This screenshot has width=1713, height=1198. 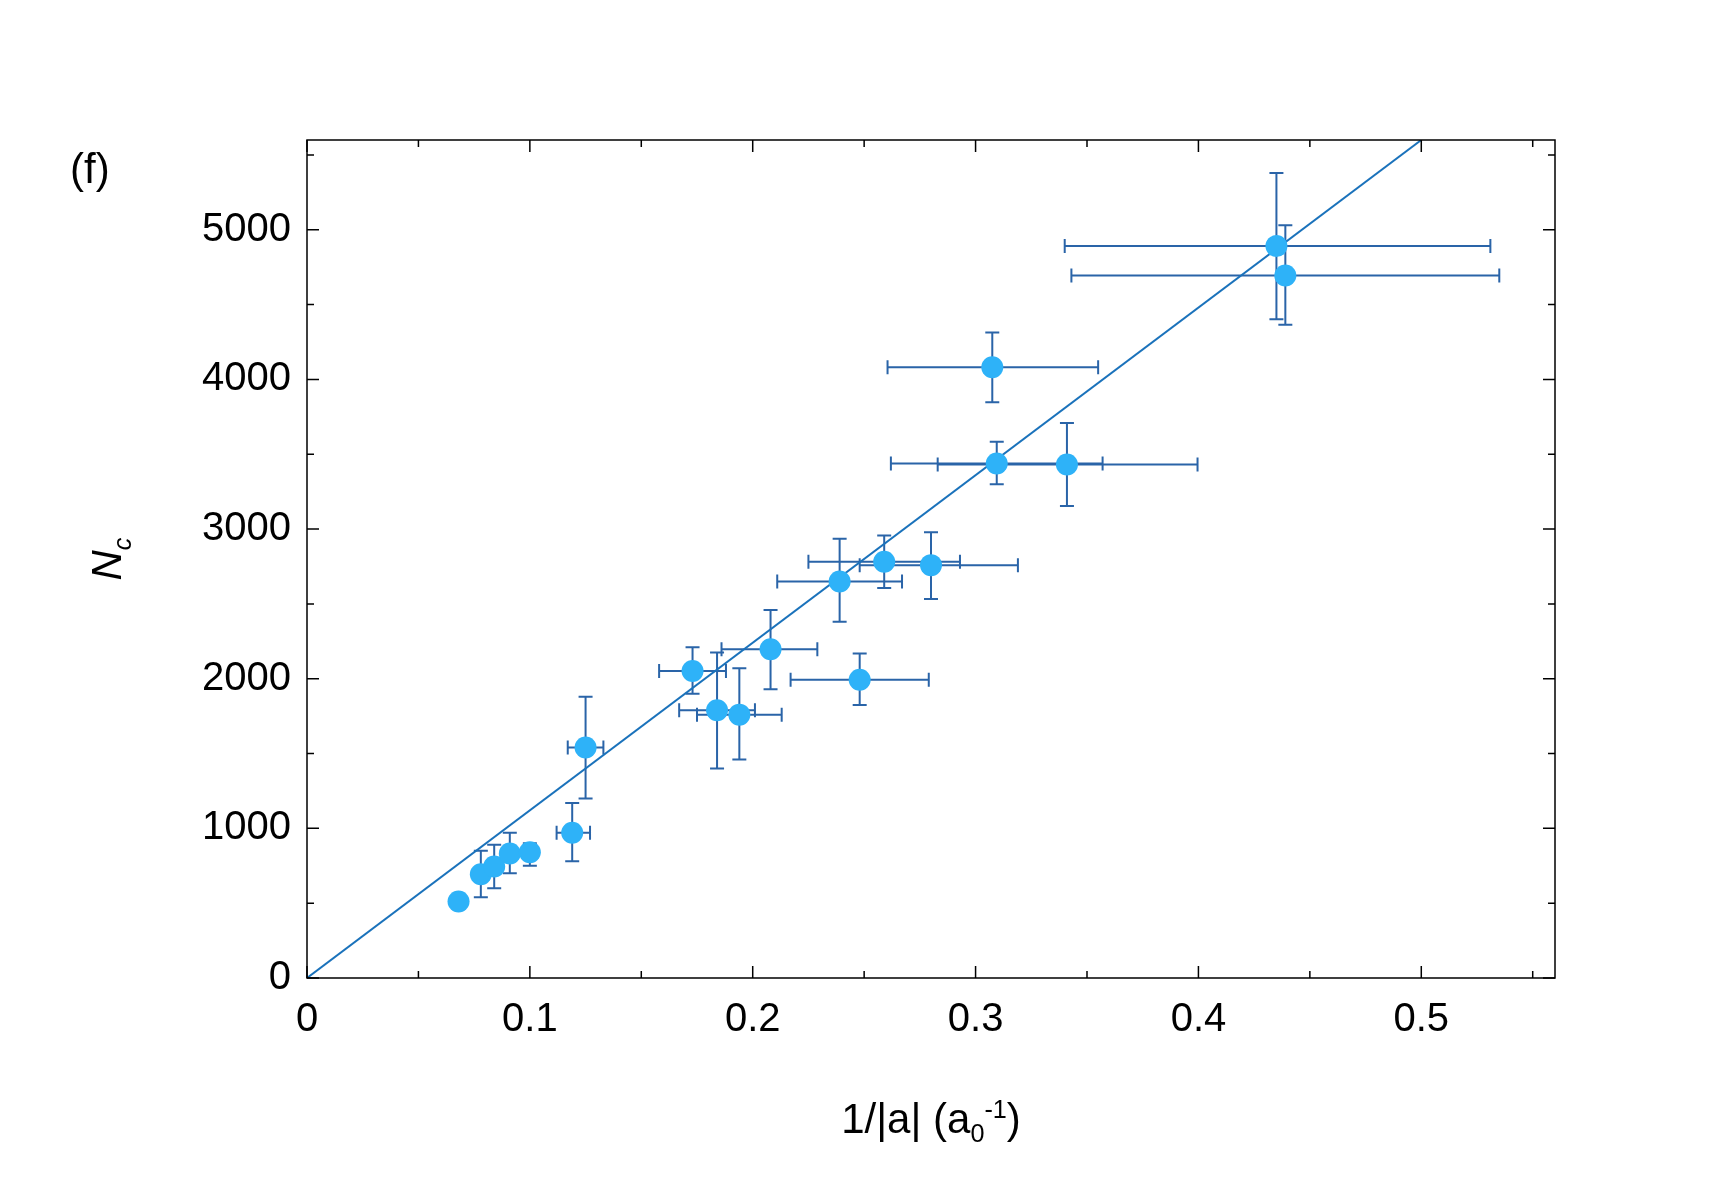 I want to click on x-tick-label: 0.3, so click(x=975, y=1017).